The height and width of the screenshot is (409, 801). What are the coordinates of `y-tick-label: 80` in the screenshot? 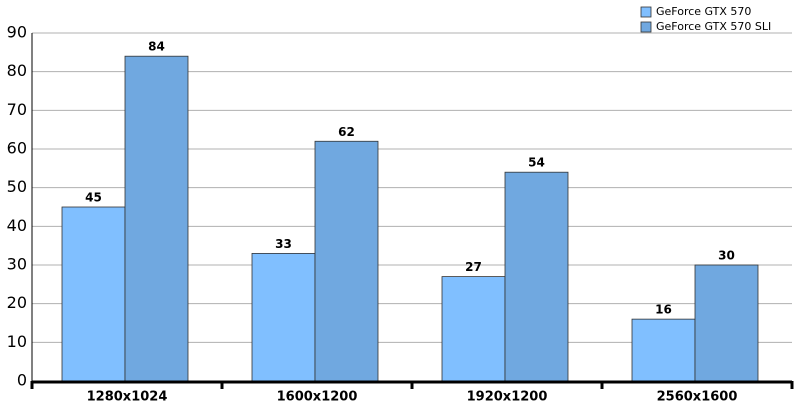 It's located at (17, 70).